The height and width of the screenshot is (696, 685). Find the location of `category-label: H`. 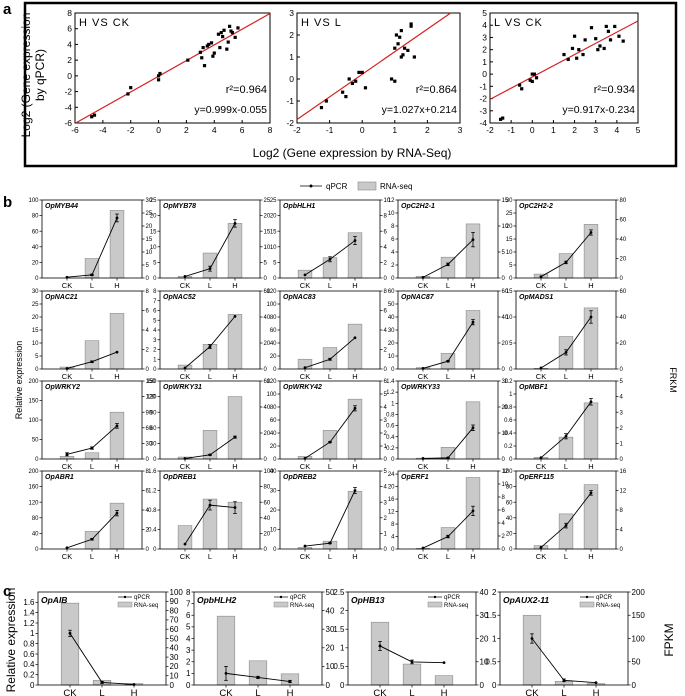

category-label: H is located at coordinates (234, 556).